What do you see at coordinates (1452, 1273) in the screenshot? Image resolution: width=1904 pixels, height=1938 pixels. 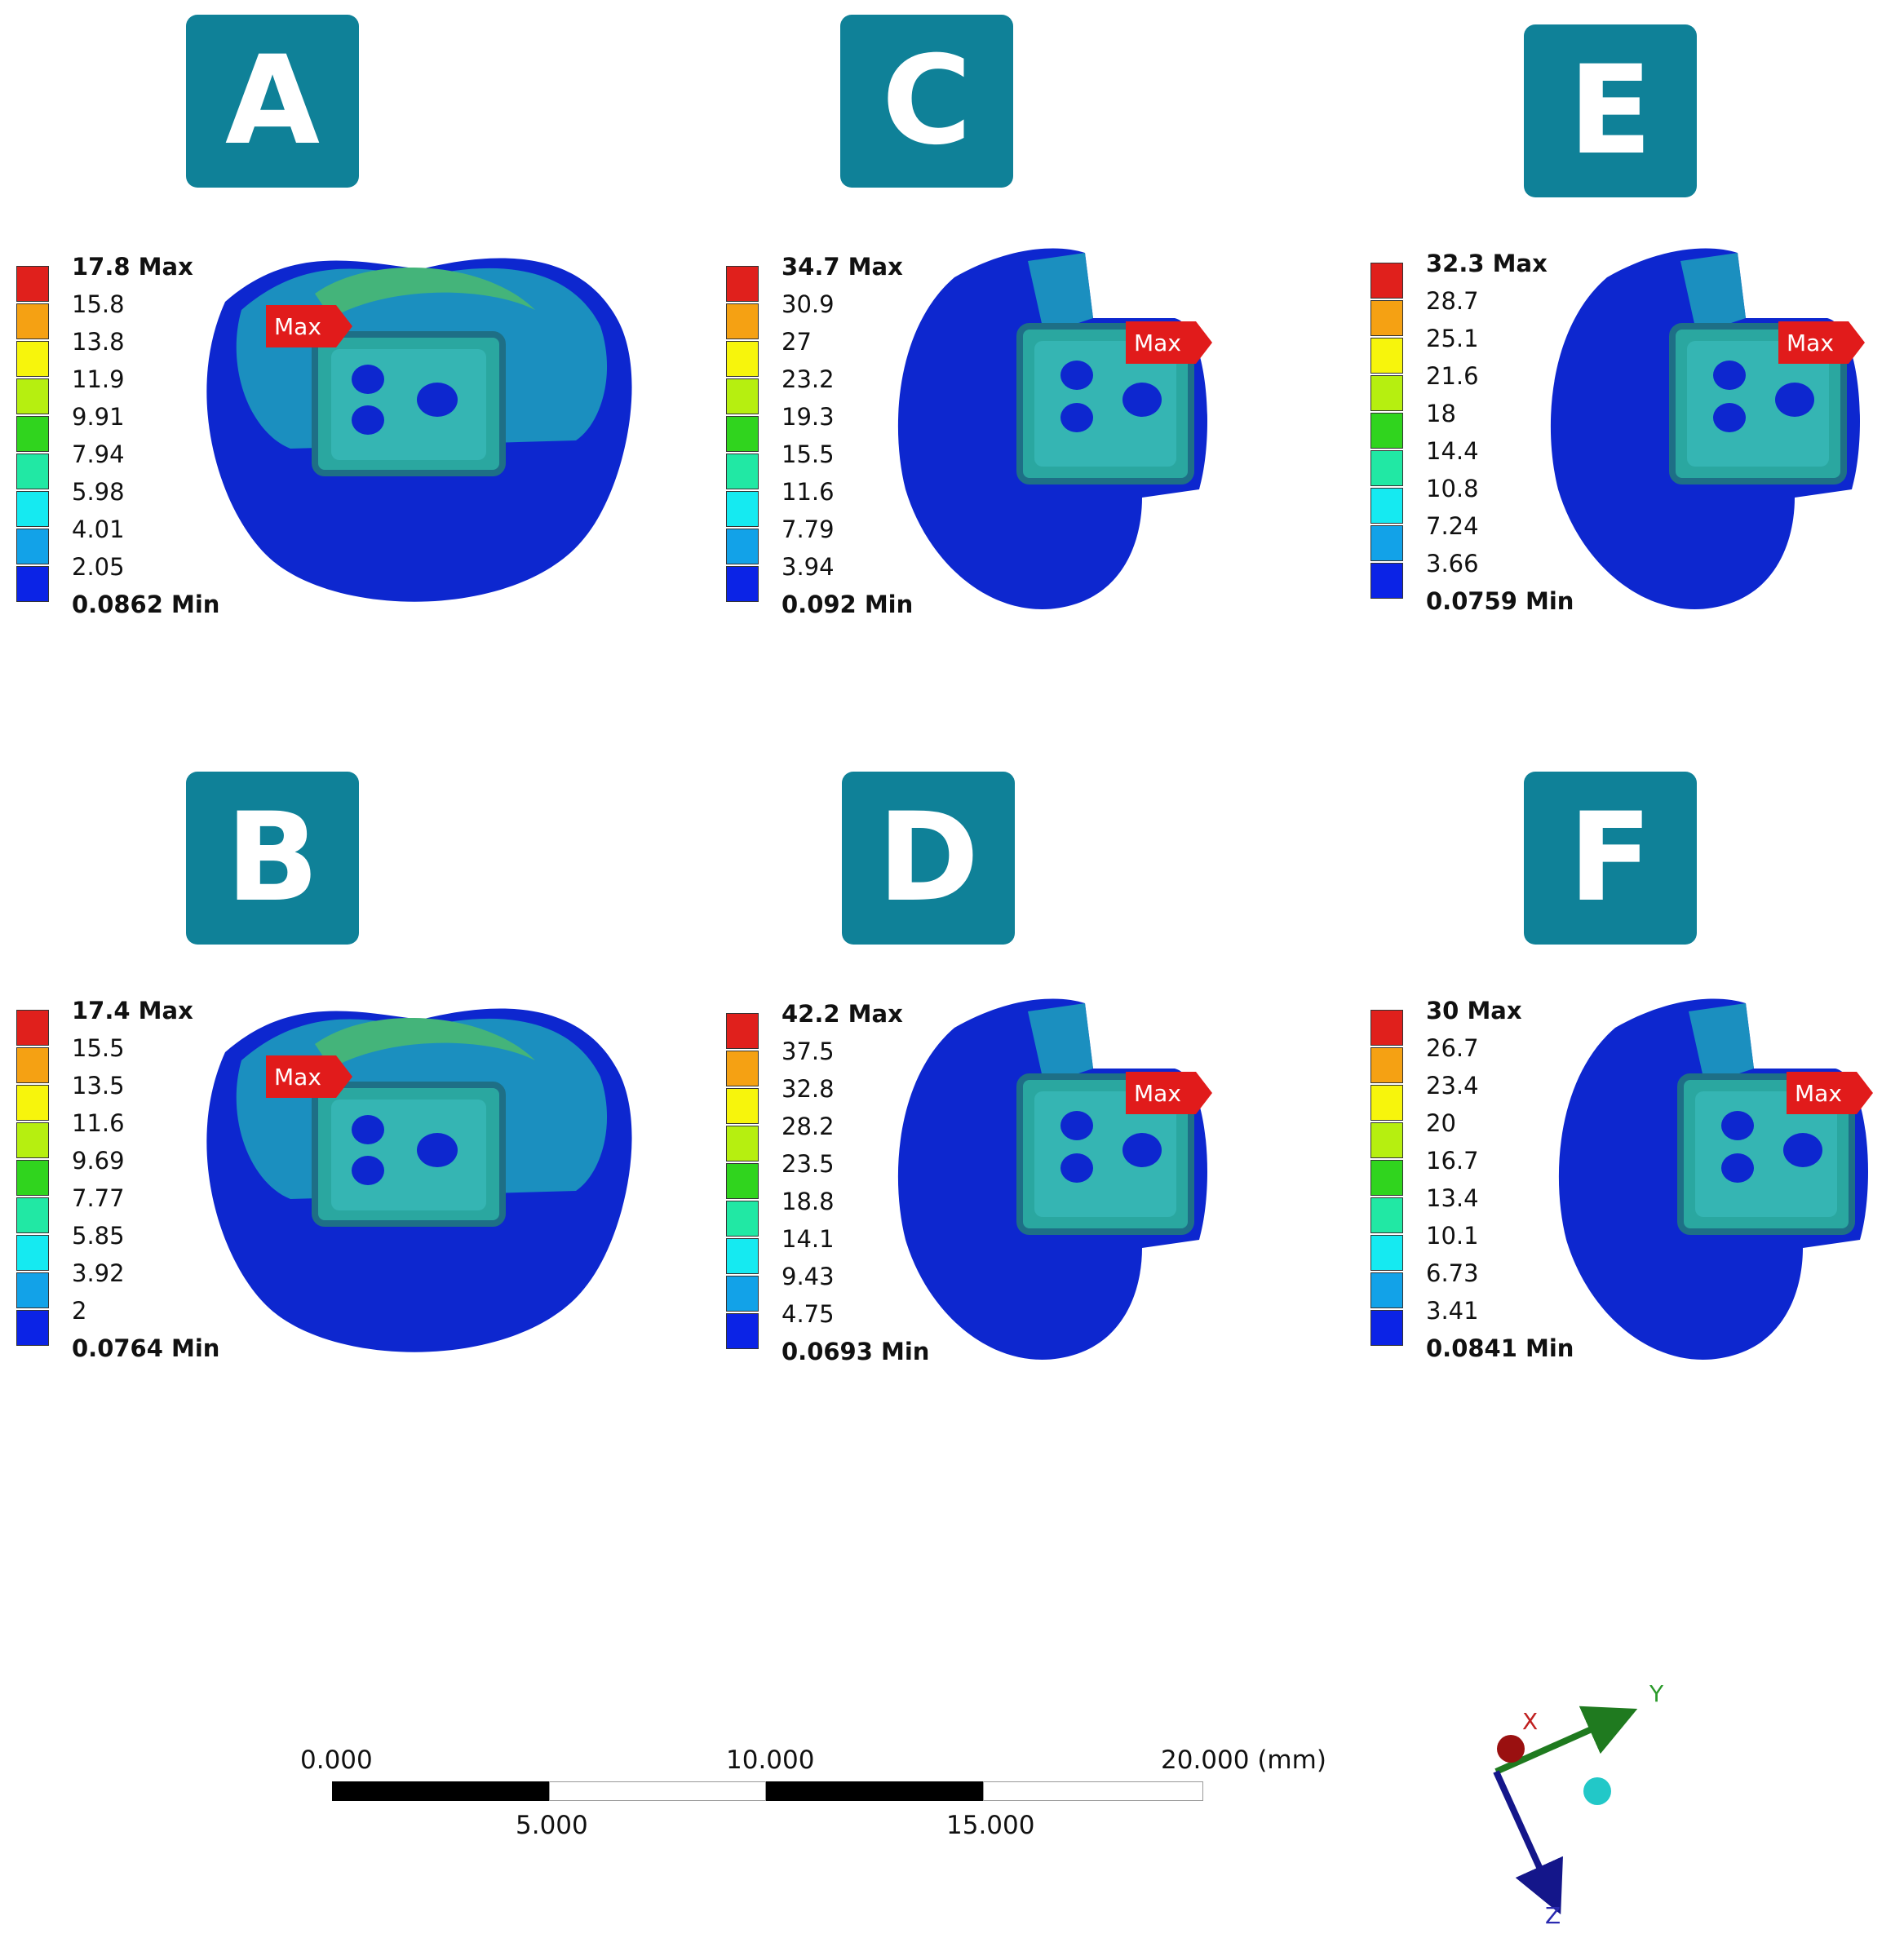 I see `legend-tick-label: 6.73` at bounding box center [1452, 1273].